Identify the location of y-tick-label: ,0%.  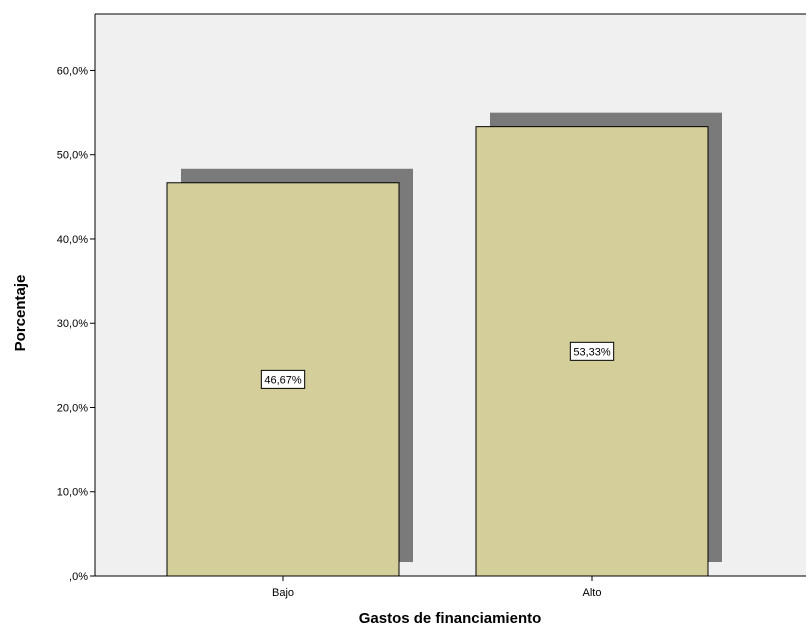
(78, 577).